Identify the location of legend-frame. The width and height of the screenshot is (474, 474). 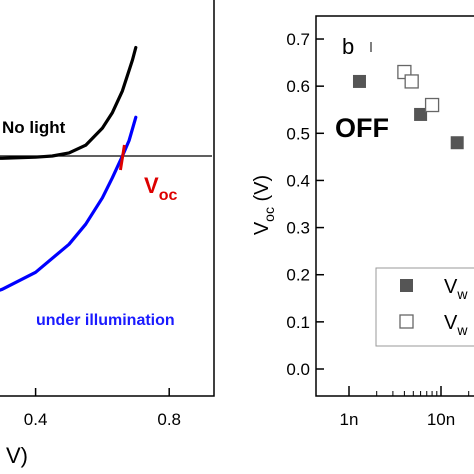
(424, 307).